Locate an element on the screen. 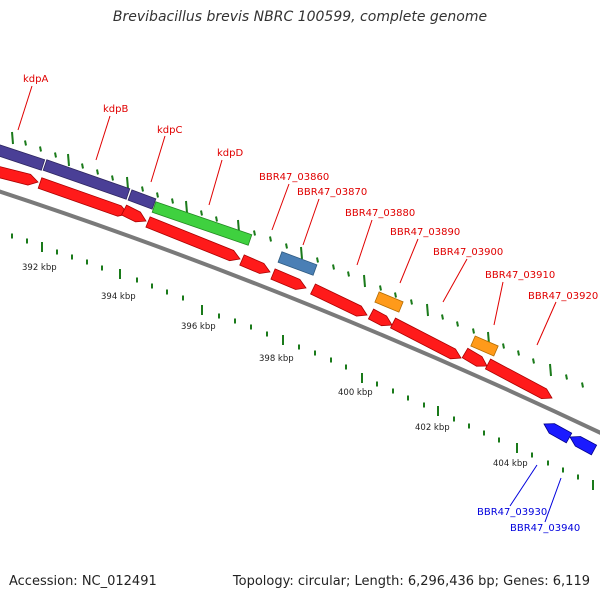 This screenshot has height=600, width=600. gene-label-BBR47_03860: BBR47_03860 is located at coordinates (294, 177).